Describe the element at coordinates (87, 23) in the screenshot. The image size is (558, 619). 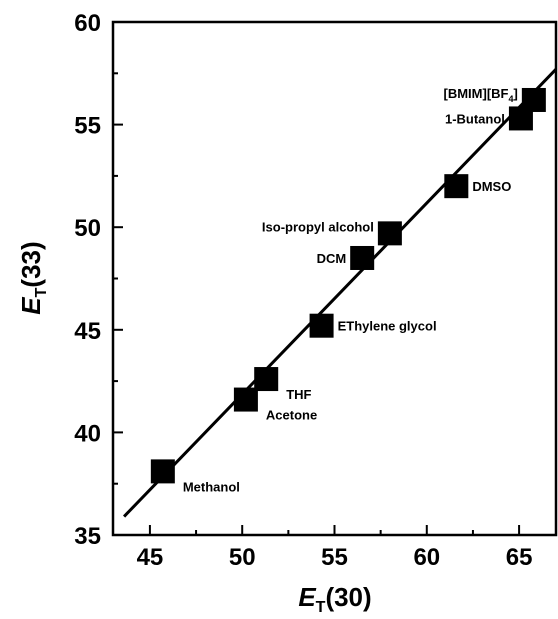
I see `y-tick-label-60: 60` at that location.